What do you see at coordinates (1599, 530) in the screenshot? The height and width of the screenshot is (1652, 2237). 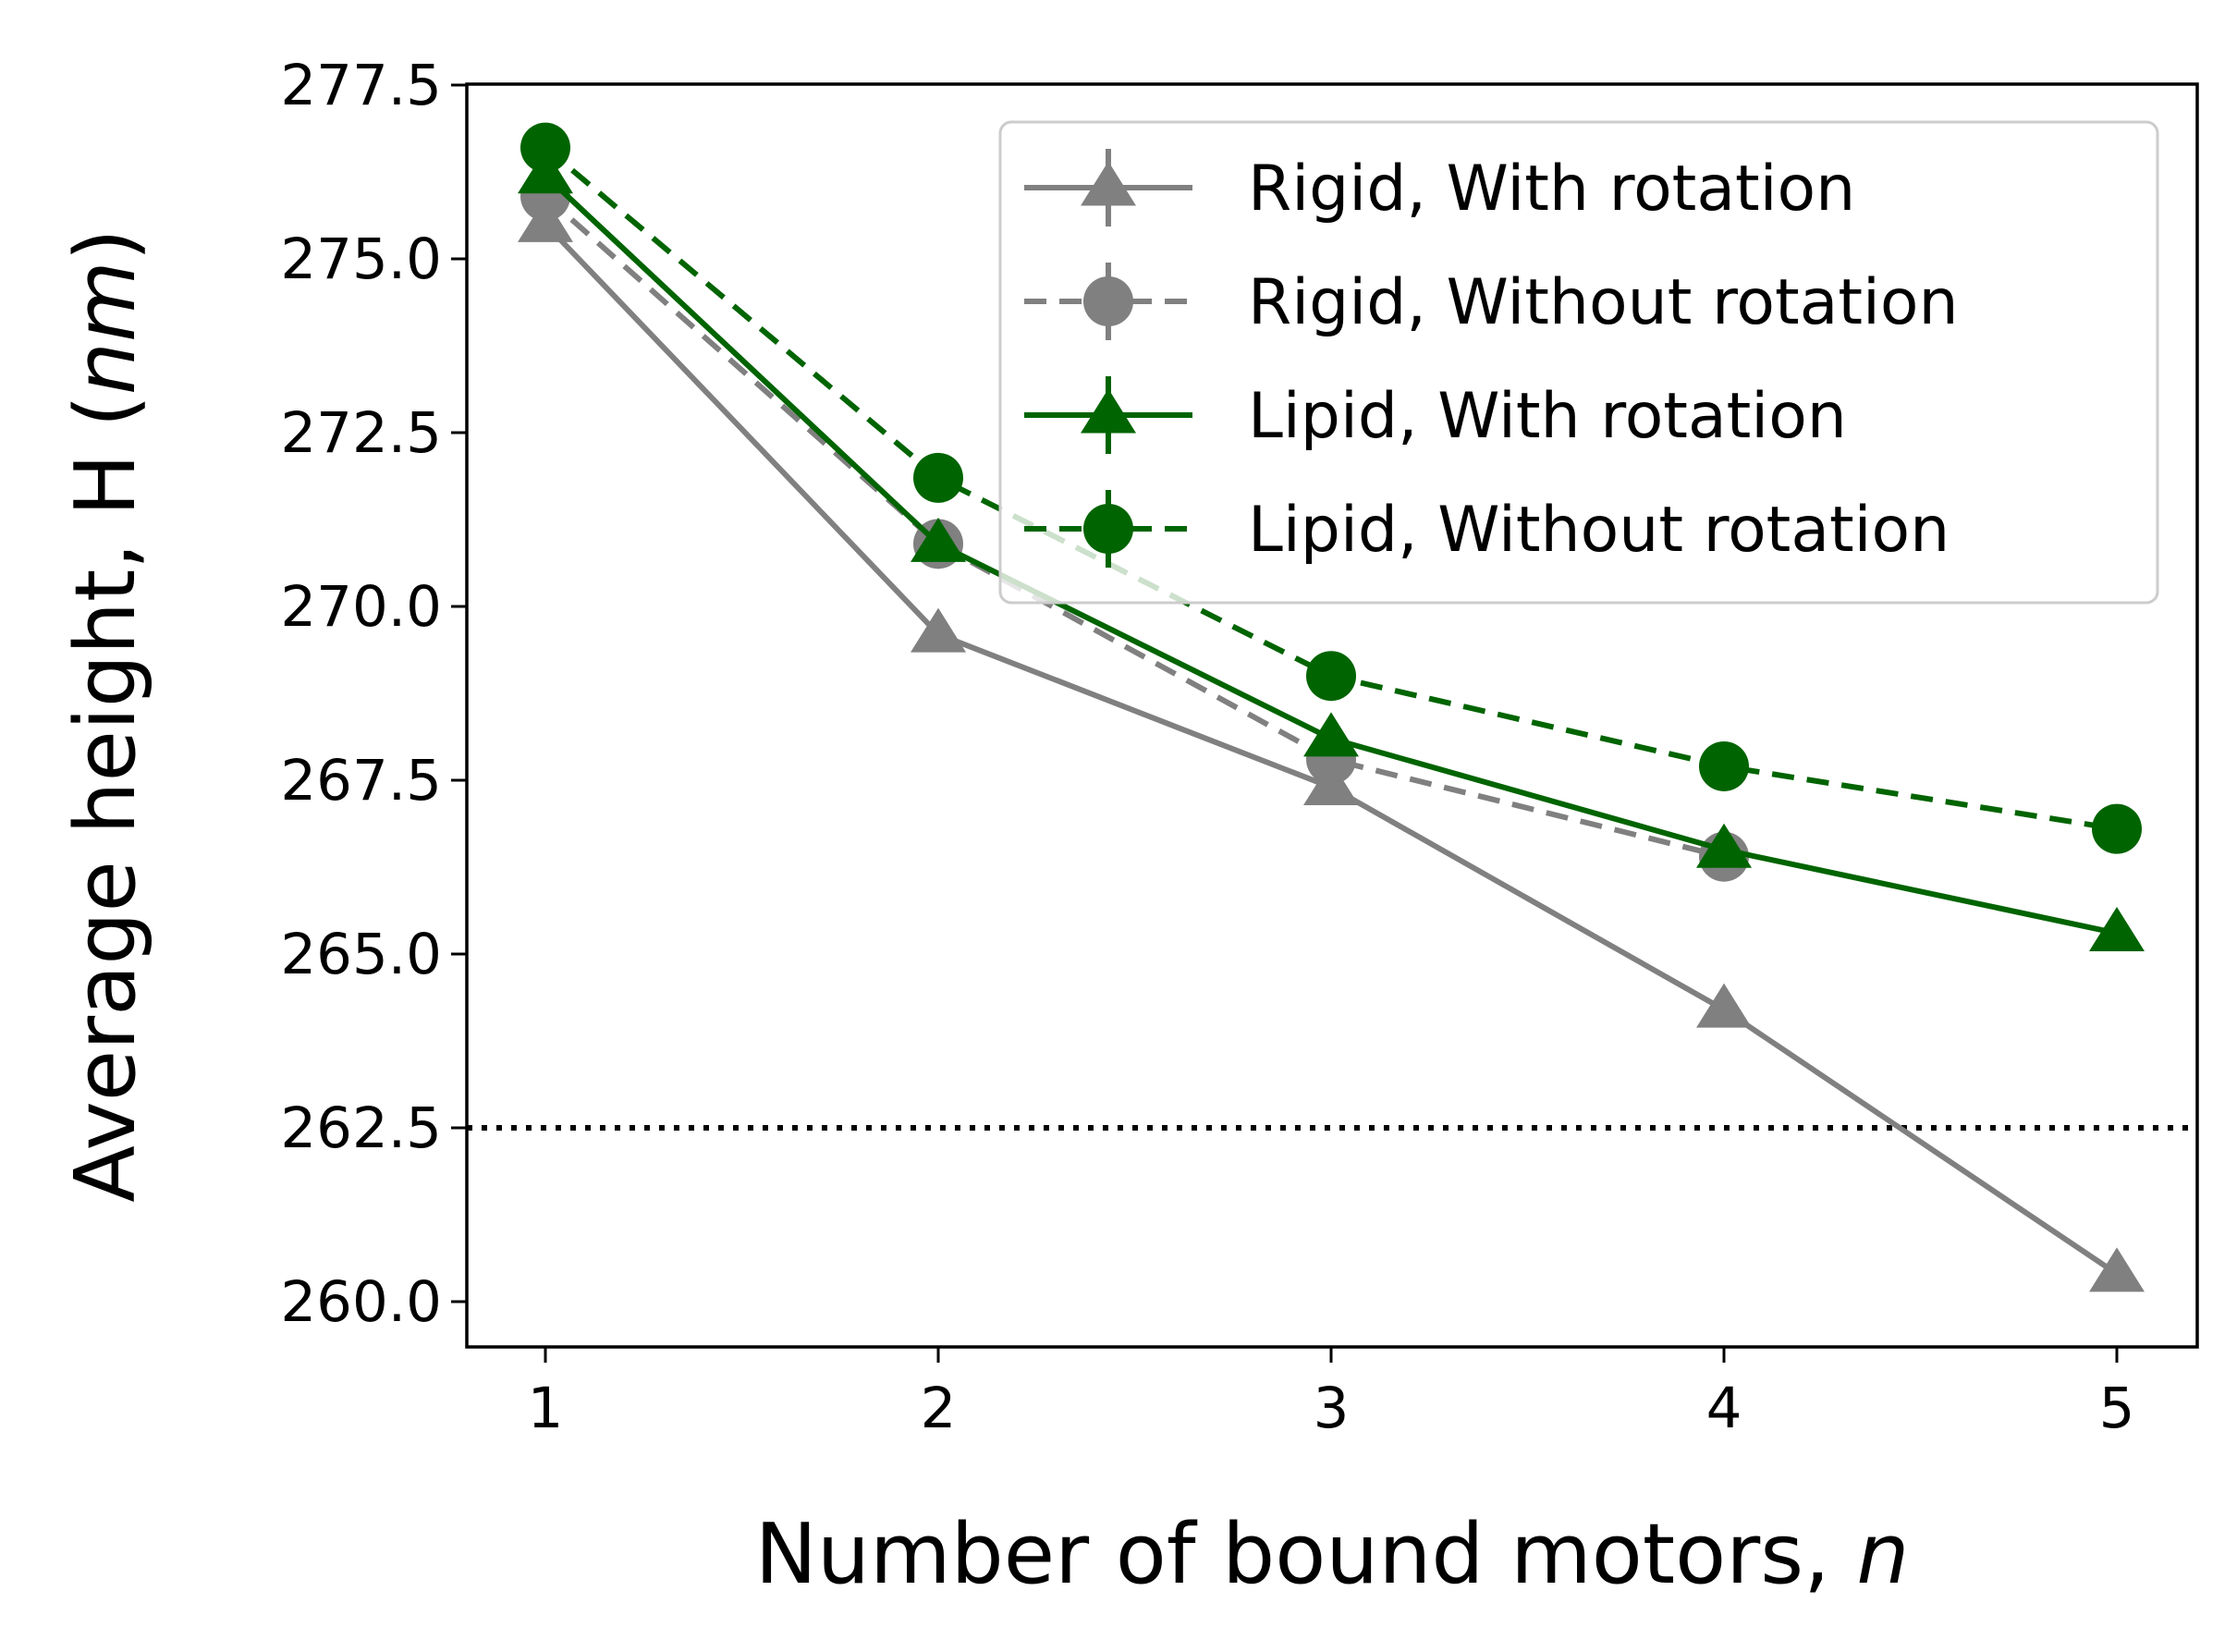 I see `legend-label: Lipid, Without rotation` at bounding box center [1599, 530].